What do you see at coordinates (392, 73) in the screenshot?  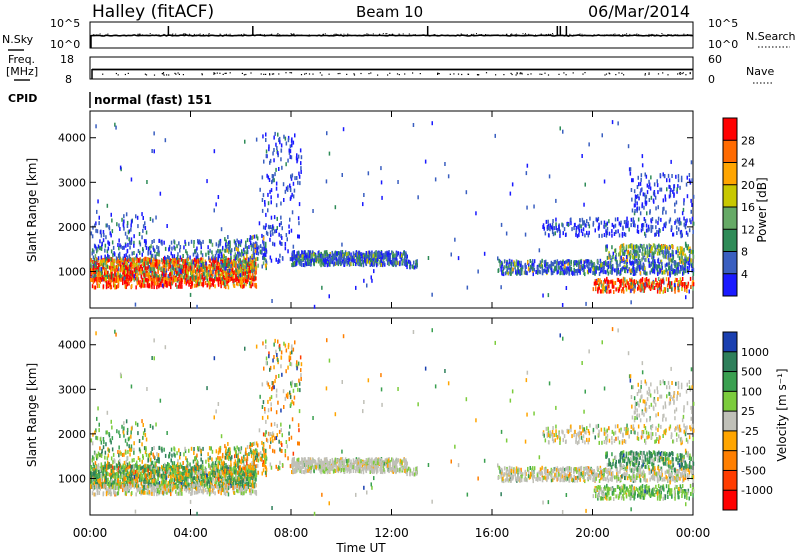 I see `freq-trace` at bounding box center [392, 73].